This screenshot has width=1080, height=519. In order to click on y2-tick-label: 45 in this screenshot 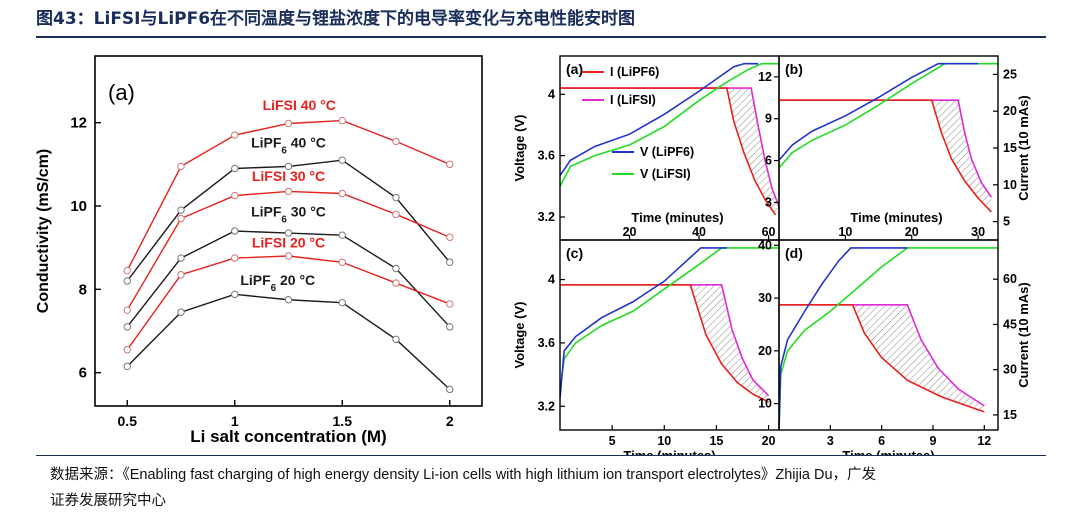, I will do `click(1010, 324)`.